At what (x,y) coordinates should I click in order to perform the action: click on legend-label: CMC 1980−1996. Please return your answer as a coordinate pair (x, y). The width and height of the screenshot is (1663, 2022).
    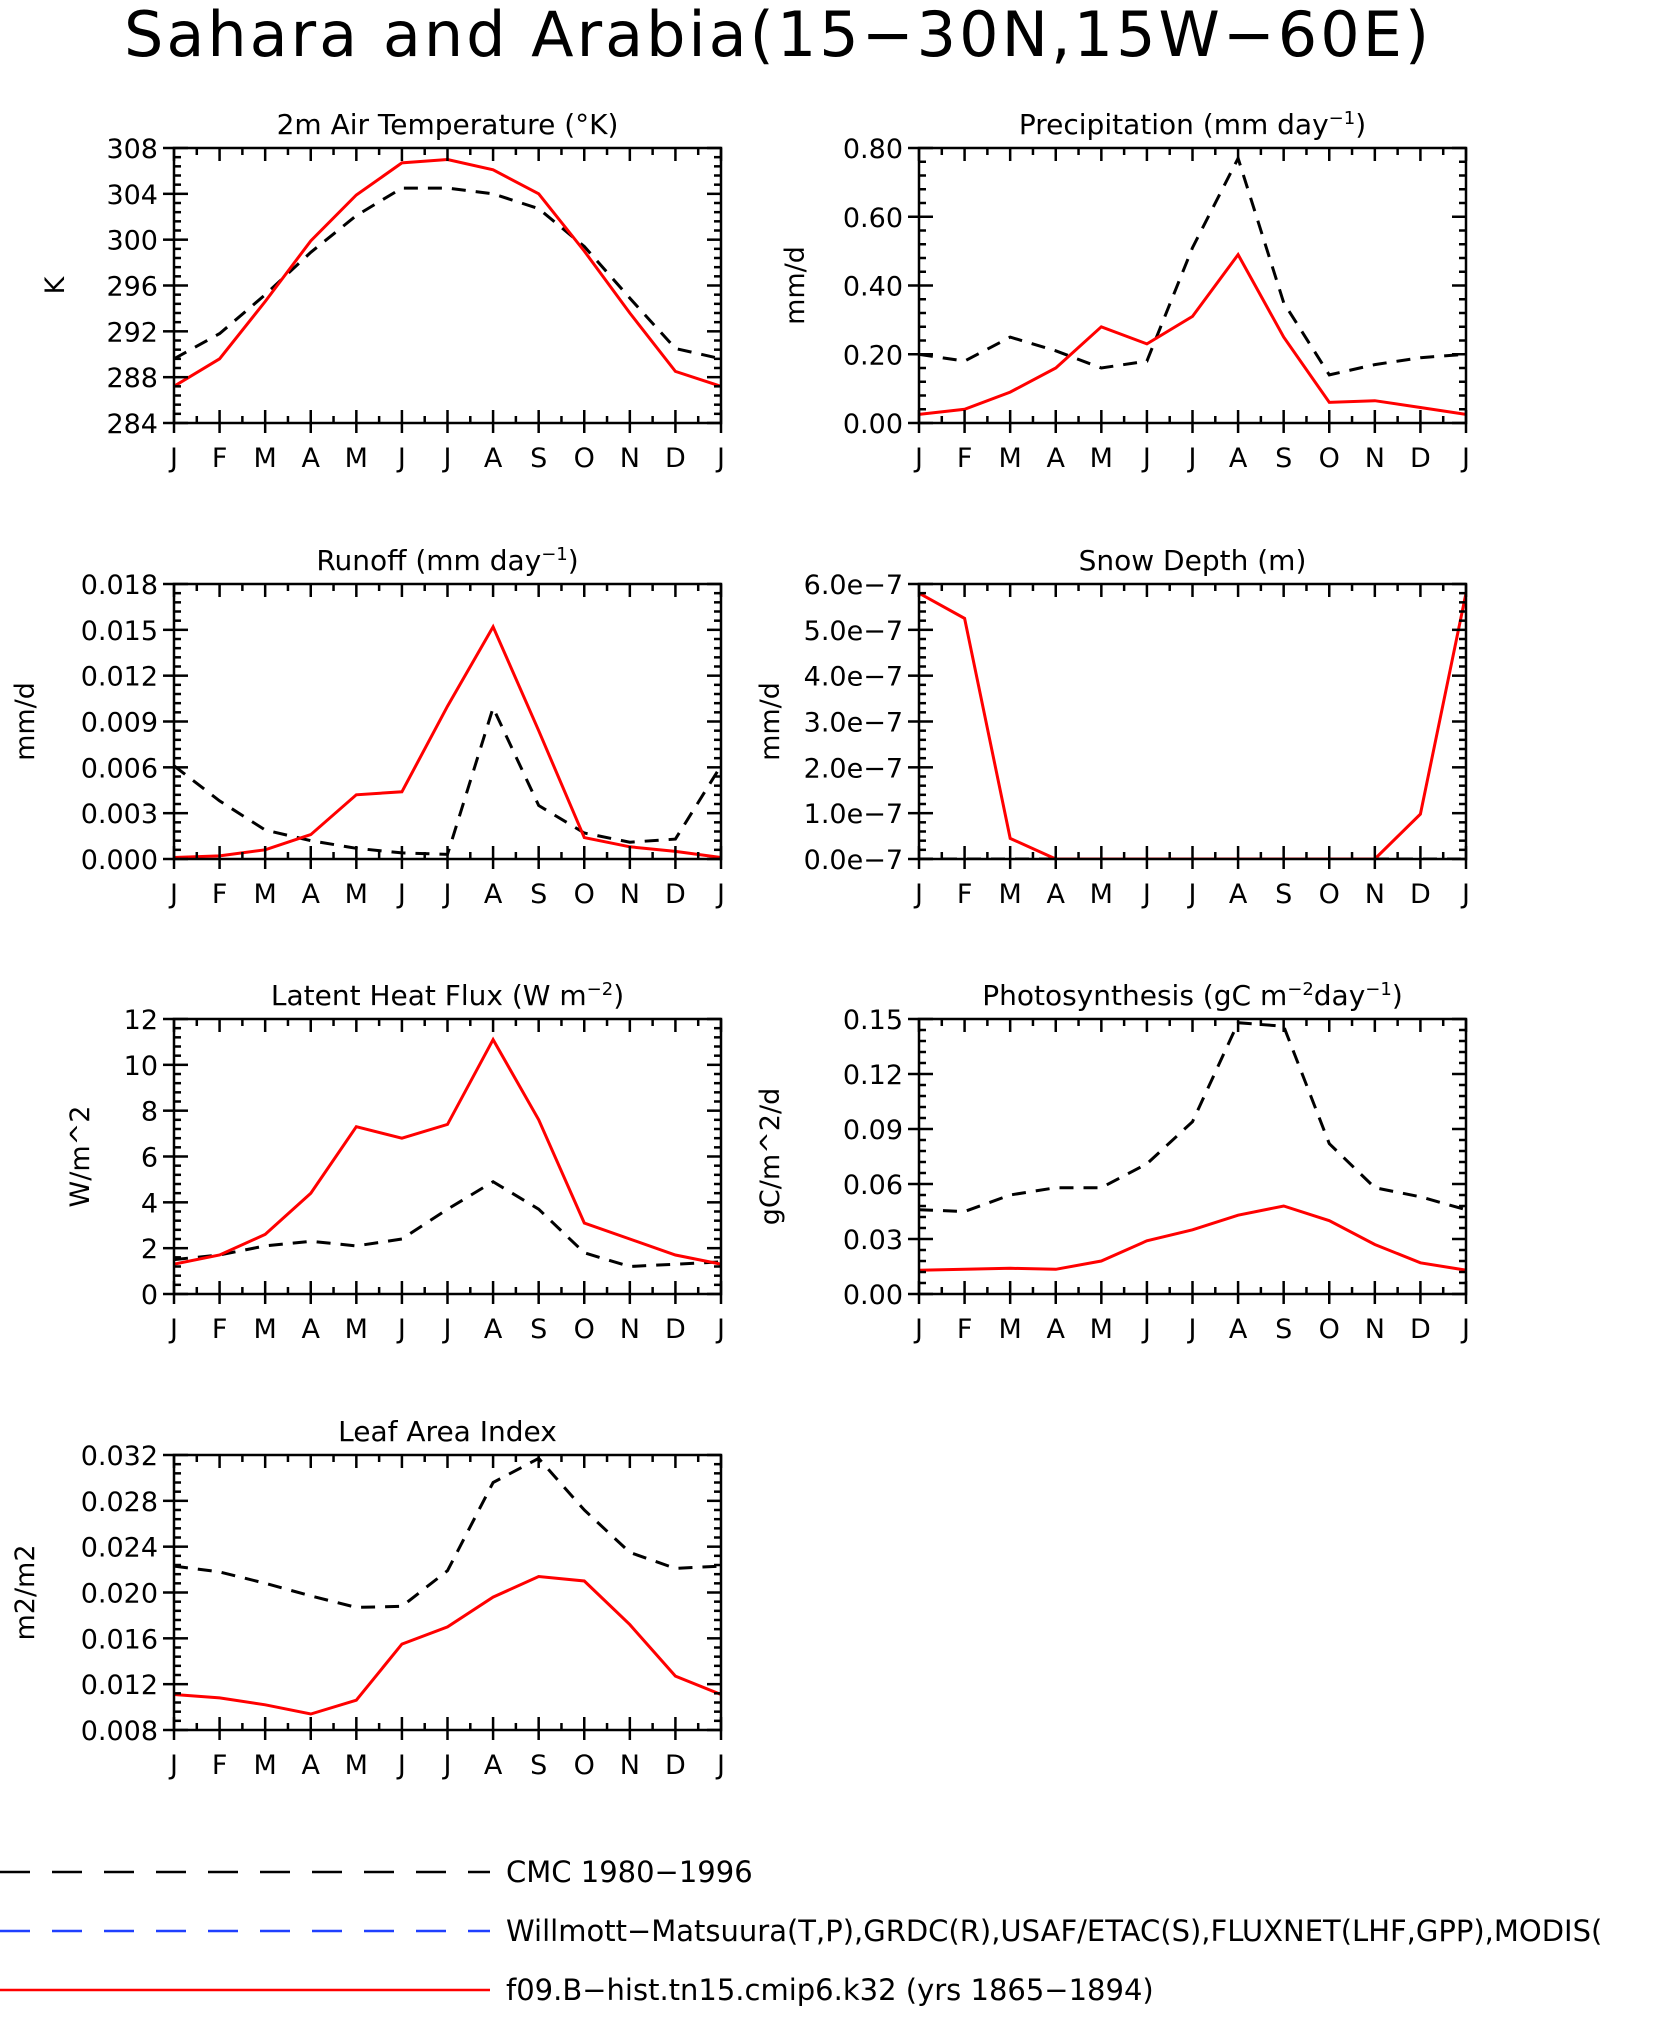
    Looking at the image, I should click on (629, 1872).